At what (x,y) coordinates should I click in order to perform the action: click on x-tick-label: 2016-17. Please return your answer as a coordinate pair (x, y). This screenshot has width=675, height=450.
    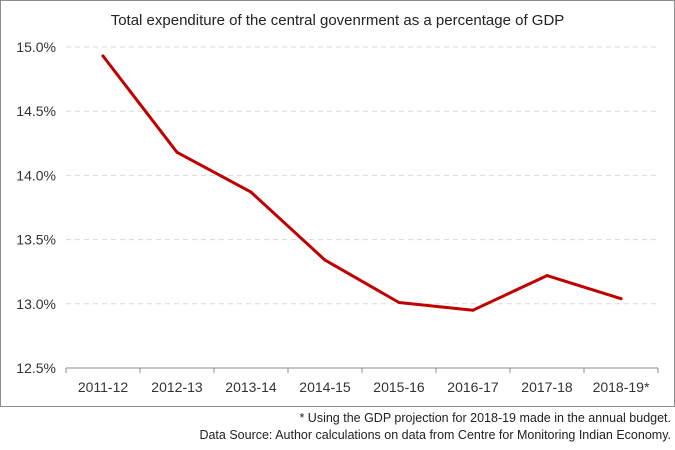
    Looking at the image, I should click on (473, 387).